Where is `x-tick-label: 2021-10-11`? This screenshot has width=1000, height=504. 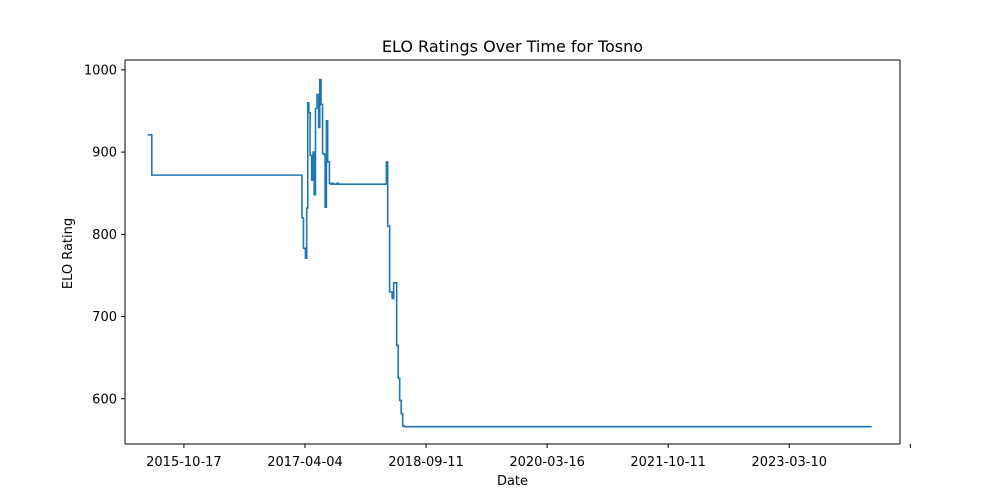
x-tick-label: 2021-10-11 is located at coordinates (668, 462).